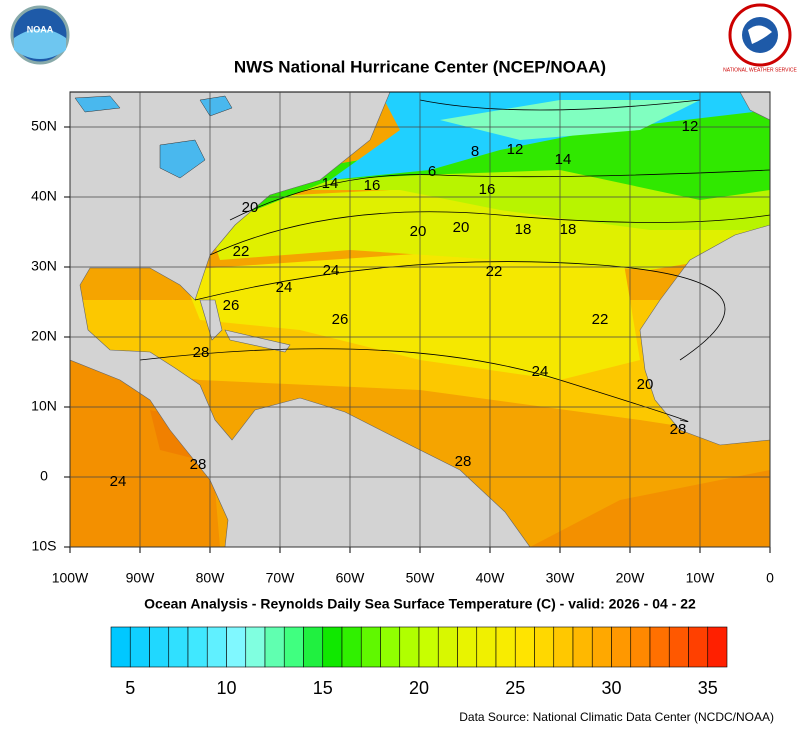  Describe the element at coordinates (323, 688) in the screenshot. I see `colorbar-label: 15` at that location.